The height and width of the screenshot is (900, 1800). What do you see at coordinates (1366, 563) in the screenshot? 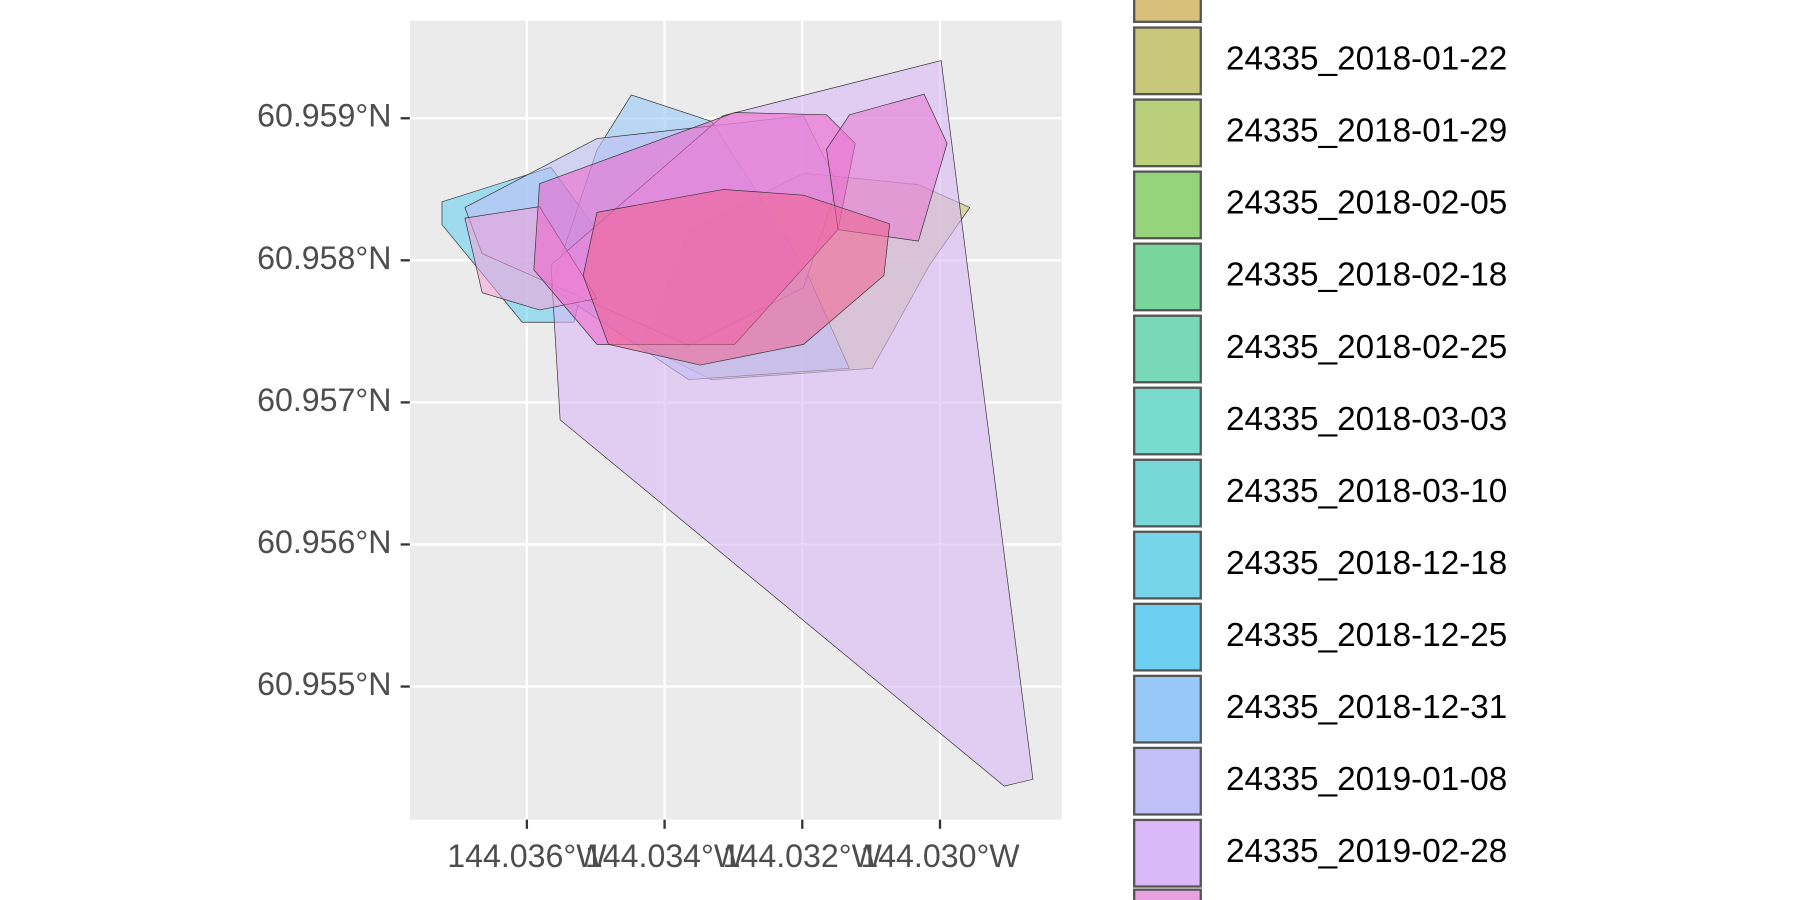
I see `legend-label: 24335_2018-12-18` at bounding box center [1366, 563].